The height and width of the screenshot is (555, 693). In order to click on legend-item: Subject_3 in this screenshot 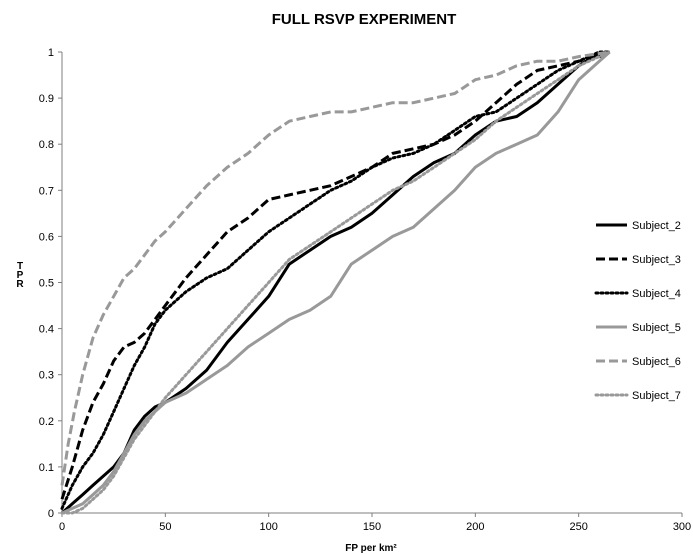, I will do `click(638, 260)`.